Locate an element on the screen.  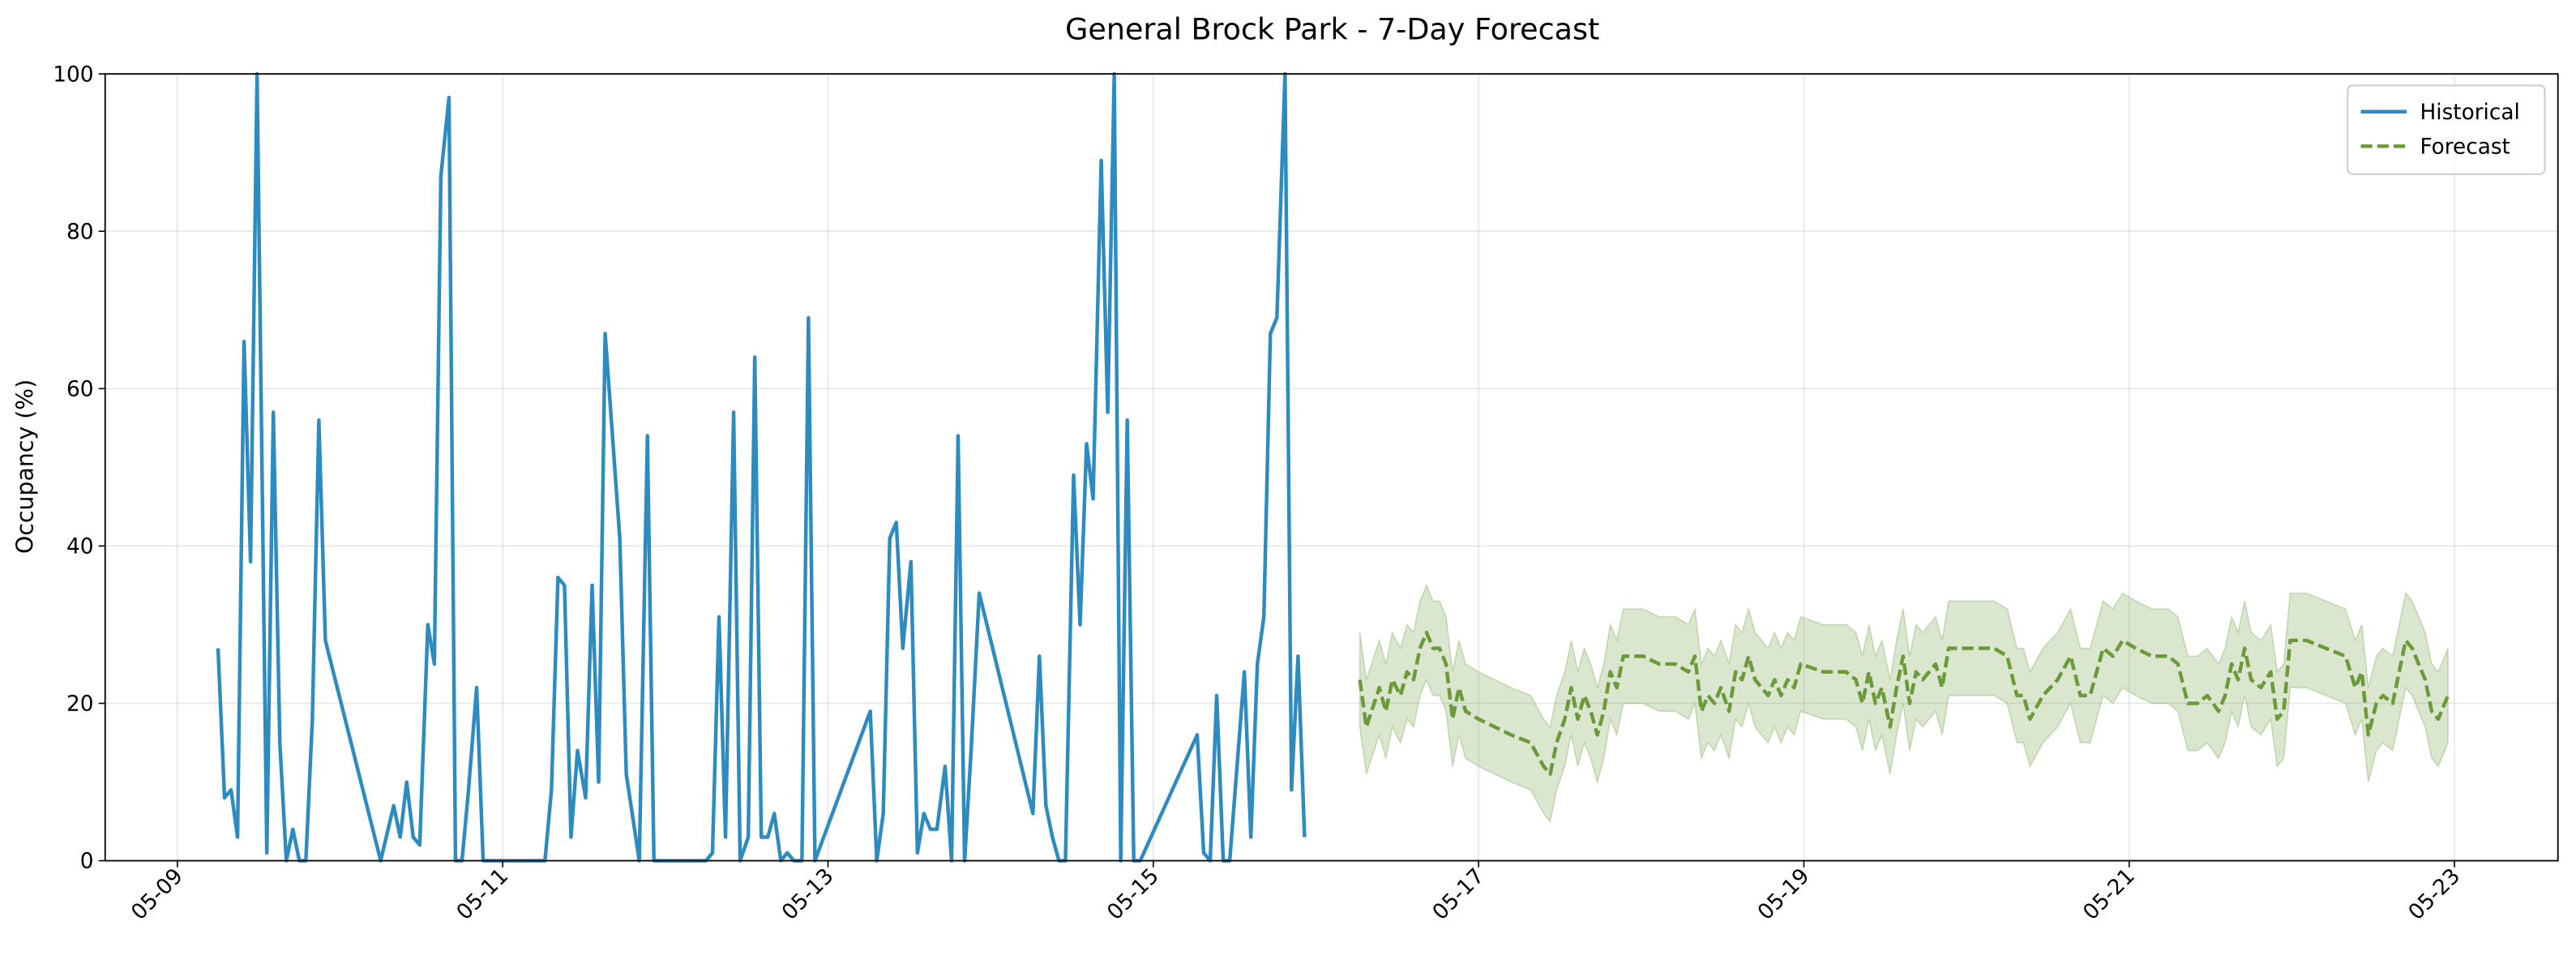
y-tick-label: 20 is located at coordinates (80, 704).